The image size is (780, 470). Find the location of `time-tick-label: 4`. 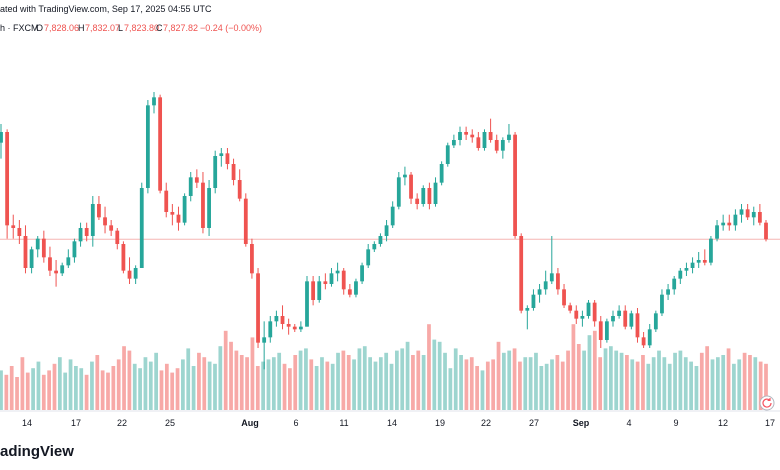

time-tick-label: 4 is located at coordinates (628, 423).